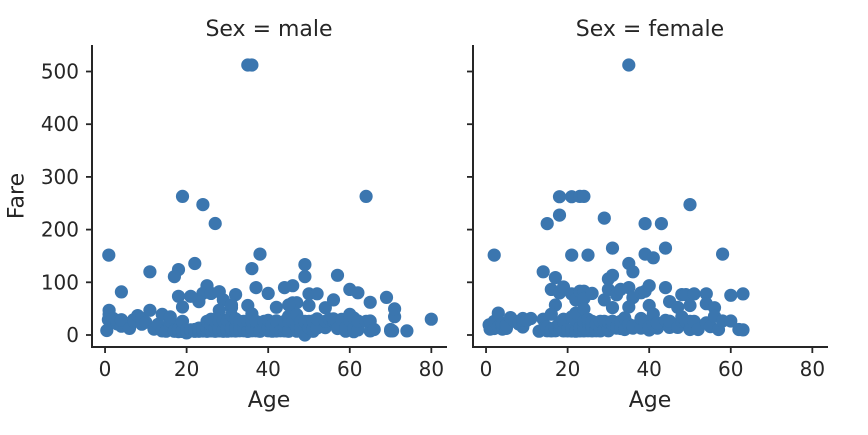 The image size is (868, 435). Describe the element at coordinates (269, 400) in the screenshot. I see `x-axis-label-left: Age` at that location.